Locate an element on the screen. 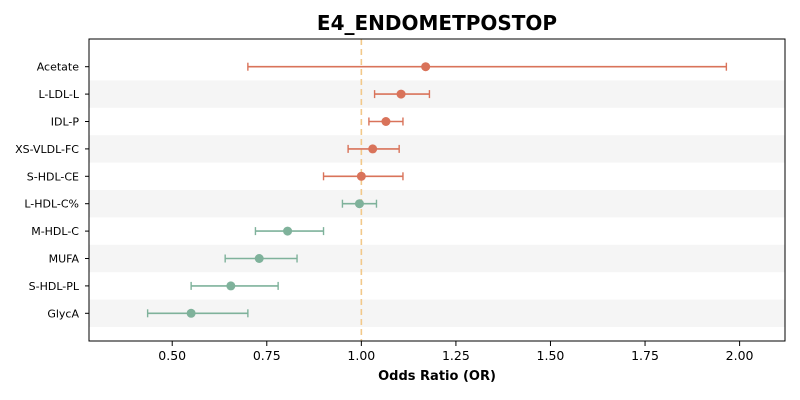  x-tick-label: 1.25 is located at coordinates (456, 355).